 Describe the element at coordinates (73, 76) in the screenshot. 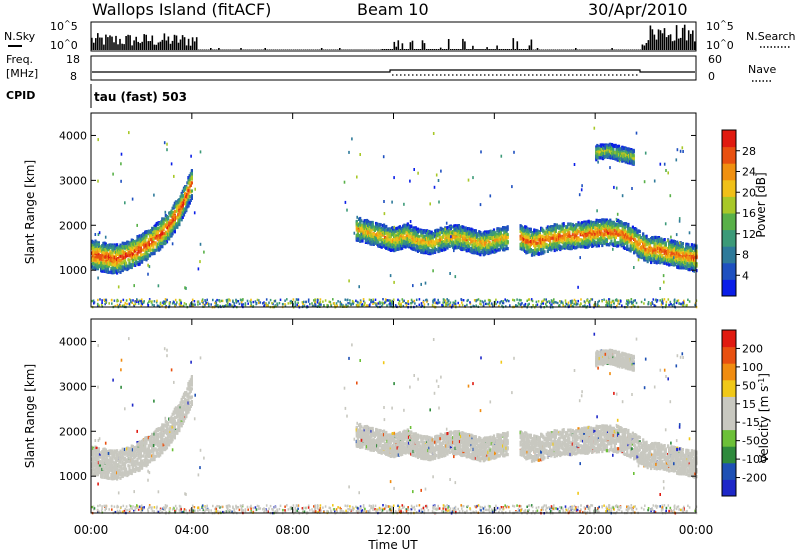

I see `freq-tick-bottom: 8` at that location.